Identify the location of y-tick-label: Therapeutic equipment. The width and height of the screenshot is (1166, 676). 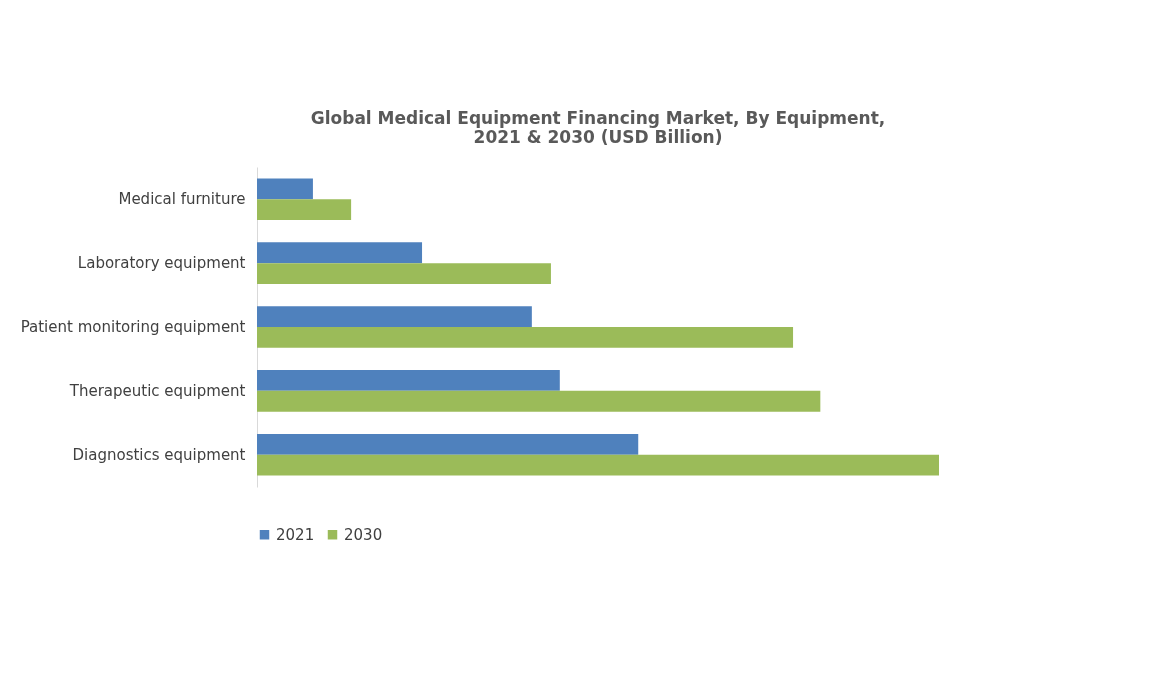
(157, 390).